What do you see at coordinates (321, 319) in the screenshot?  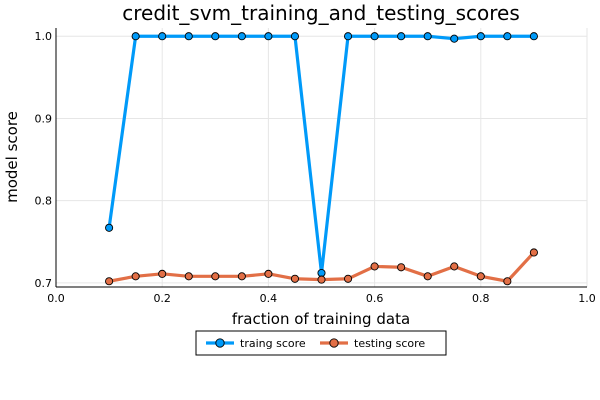 I see `x-axis-label: fraction of training data` at bounding box center [321, 319].